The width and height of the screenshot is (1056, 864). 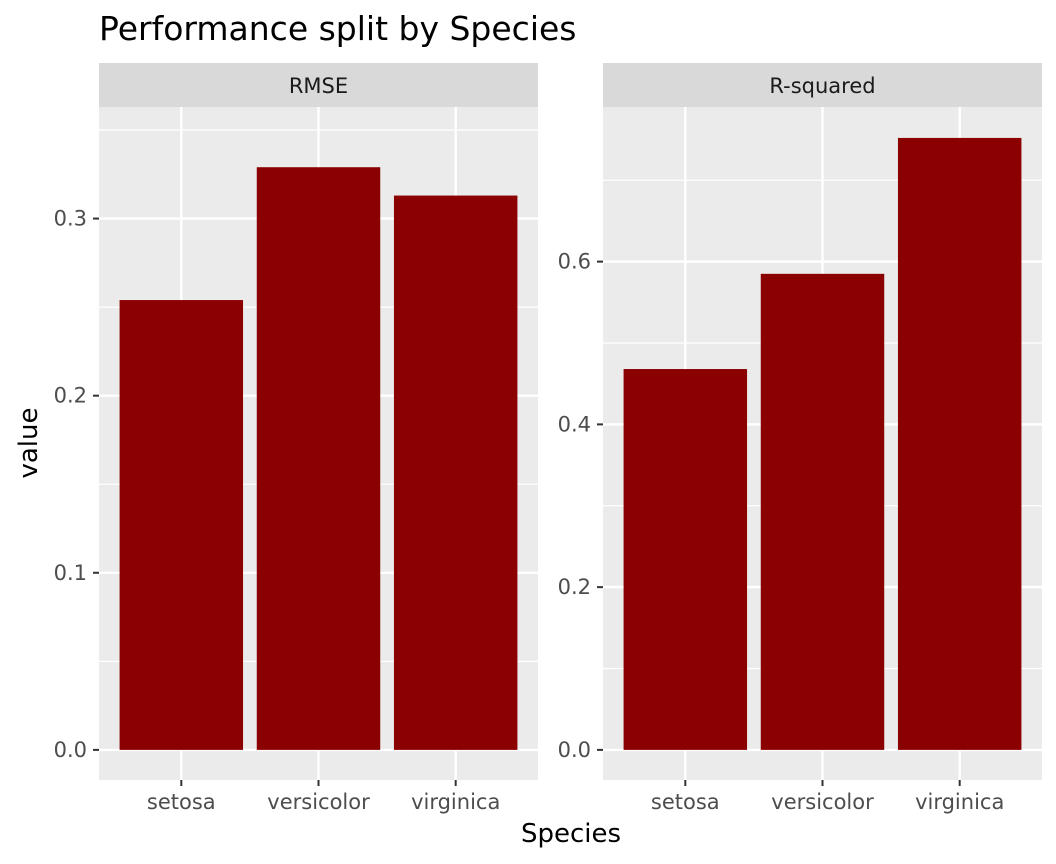 I want to click on facet-strip-label: R-squared, so click(x=822, y=86).